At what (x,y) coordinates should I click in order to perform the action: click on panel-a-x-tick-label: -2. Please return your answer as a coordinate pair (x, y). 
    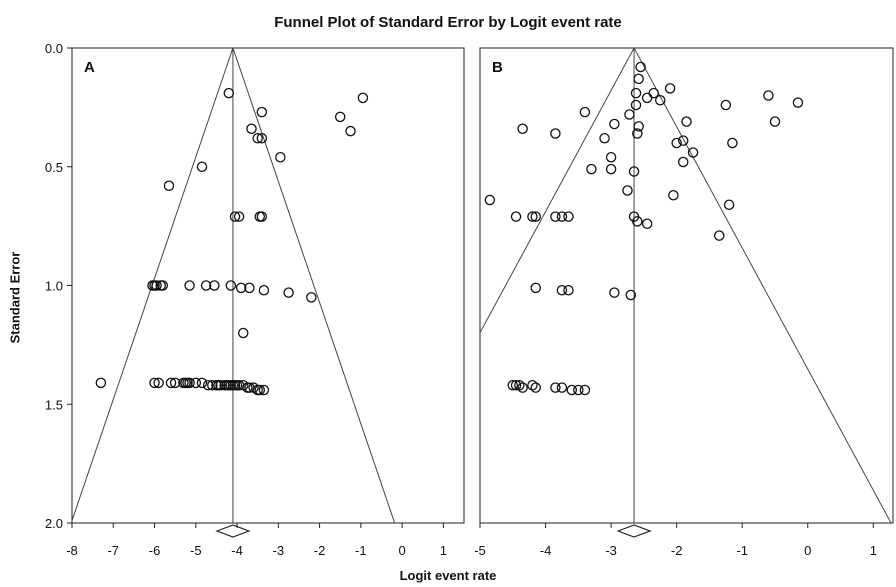
    Looking at the image, I should click on (320, 550).